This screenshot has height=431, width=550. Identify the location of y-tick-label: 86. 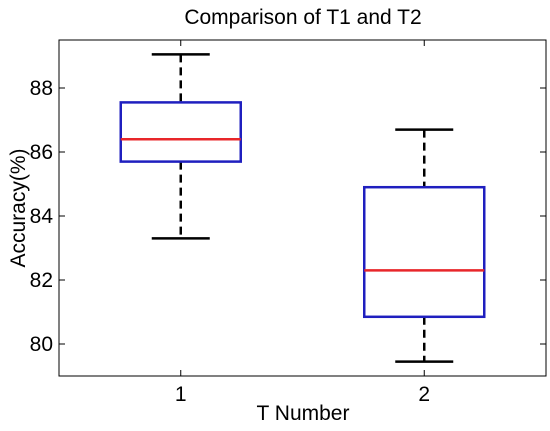
(41, 152).